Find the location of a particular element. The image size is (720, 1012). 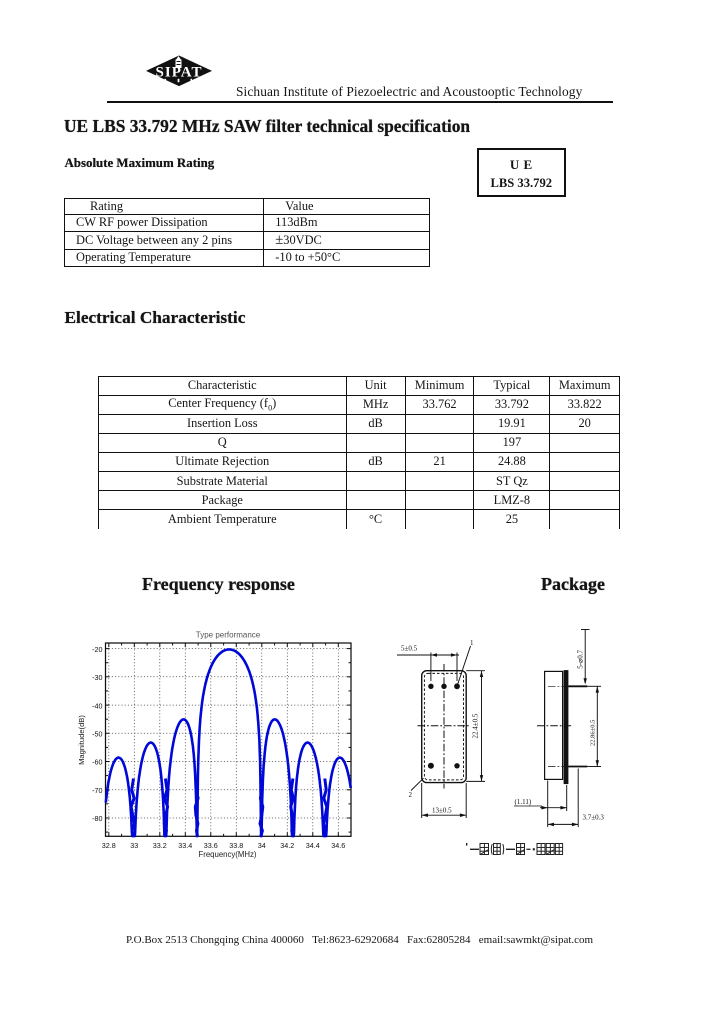

svg-text: -80 is located at coordinates (97, 818).